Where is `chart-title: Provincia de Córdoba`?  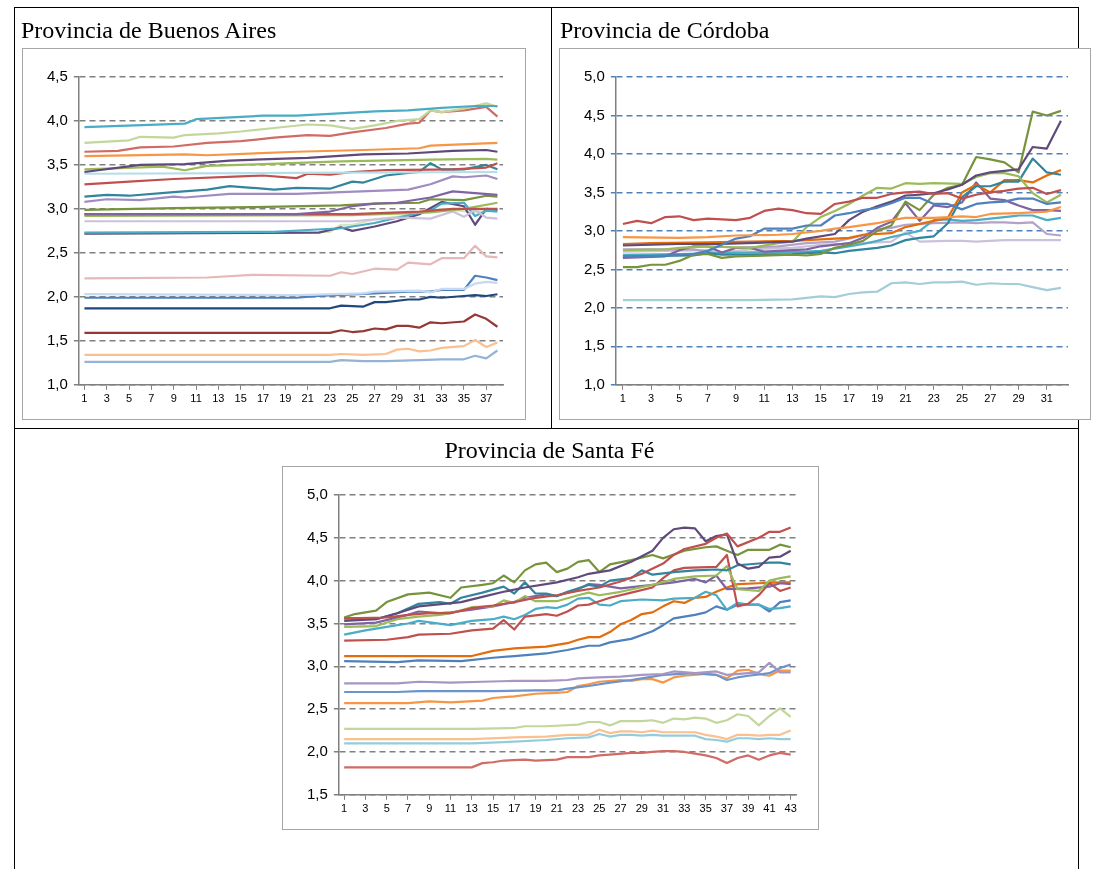 chart-title: Provincia de Córdoba is located at coordinates (665, 30).